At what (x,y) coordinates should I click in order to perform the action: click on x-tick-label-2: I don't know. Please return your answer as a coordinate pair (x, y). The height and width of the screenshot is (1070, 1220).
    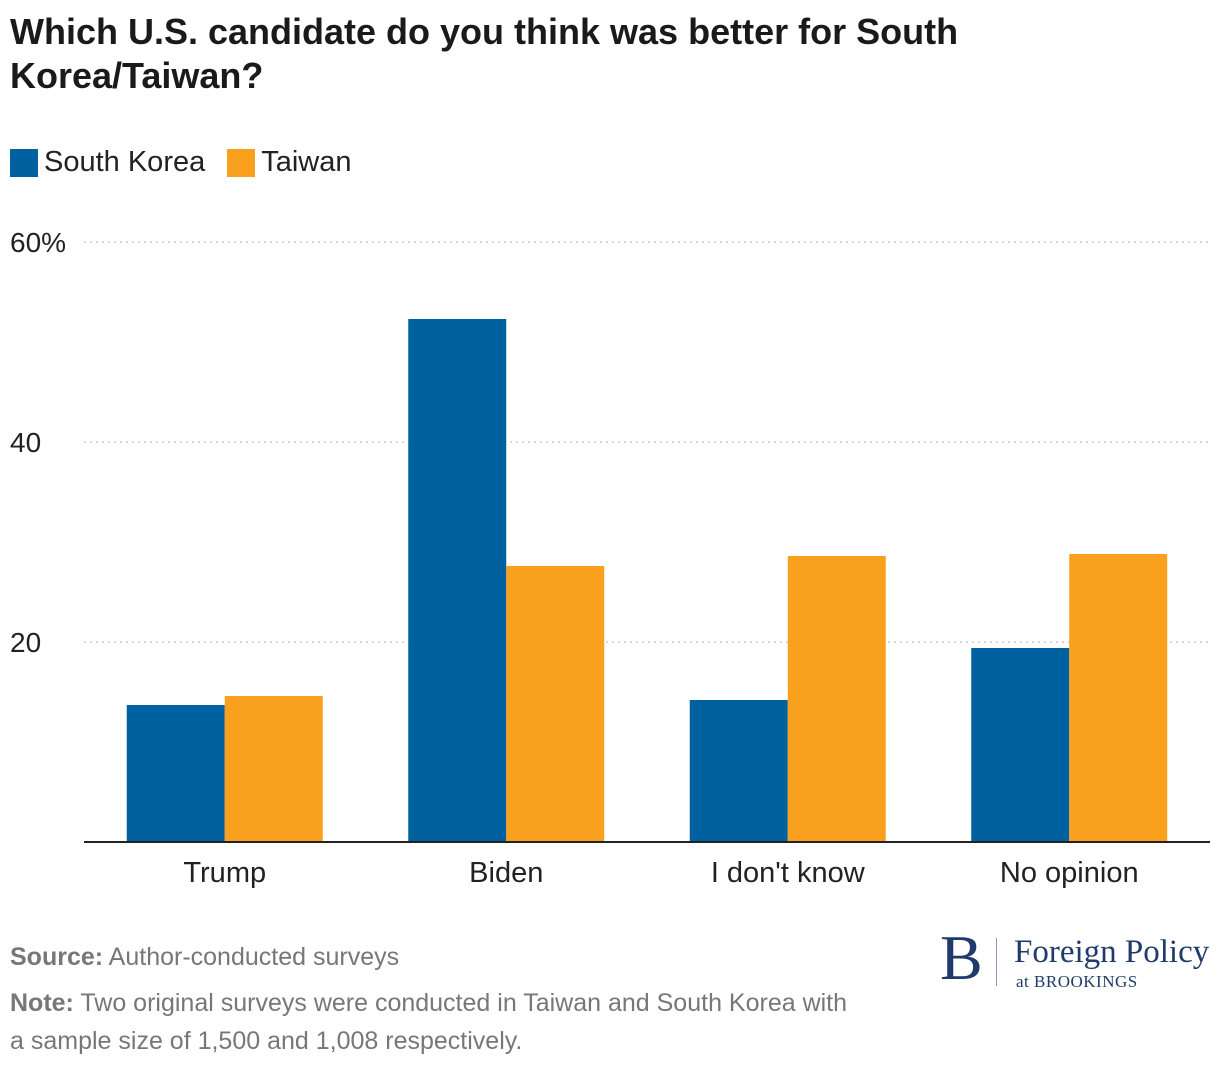
    Looking at the image, I should click on (788, 873).